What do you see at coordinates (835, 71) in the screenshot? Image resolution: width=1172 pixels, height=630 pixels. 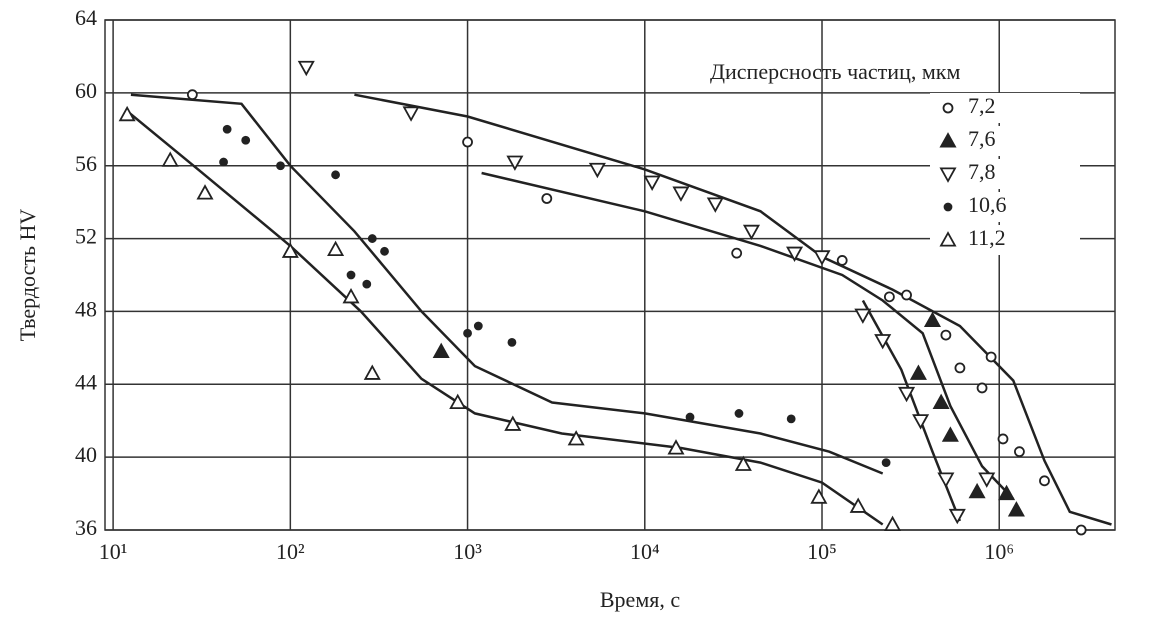 I see `legend-title: Дисперсность частиц, мкм` at bounding box center [835, 71].